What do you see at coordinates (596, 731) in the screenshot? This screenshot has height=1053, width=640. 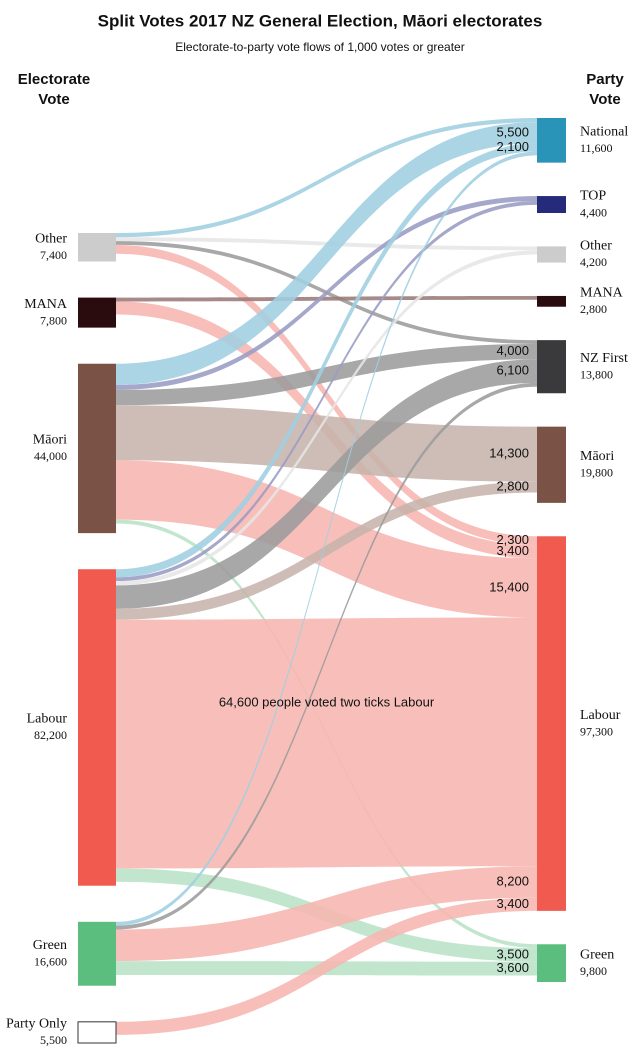 I see `target-value: 97,300` at bounding box center [596, 731].